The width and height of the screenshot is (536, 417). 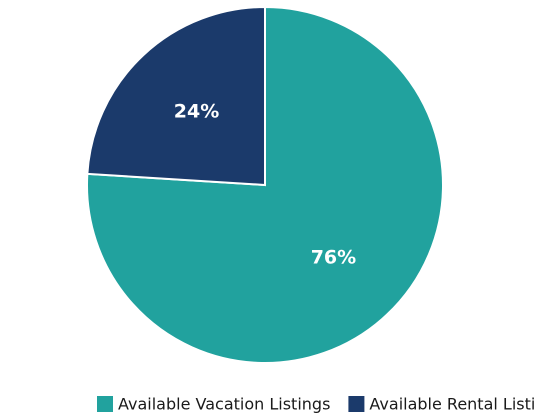 What do you see at coordinates (196, 112) in the screenshot?
I see `slice-label: 24%` at bounding box center [196, 112].